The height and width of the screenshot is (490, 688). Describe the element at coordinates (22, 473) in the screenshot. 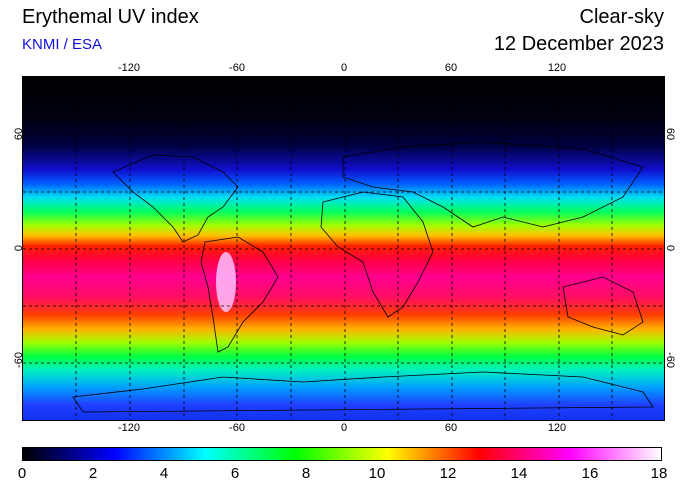

I see `colorbar-tick: 0` at that location.